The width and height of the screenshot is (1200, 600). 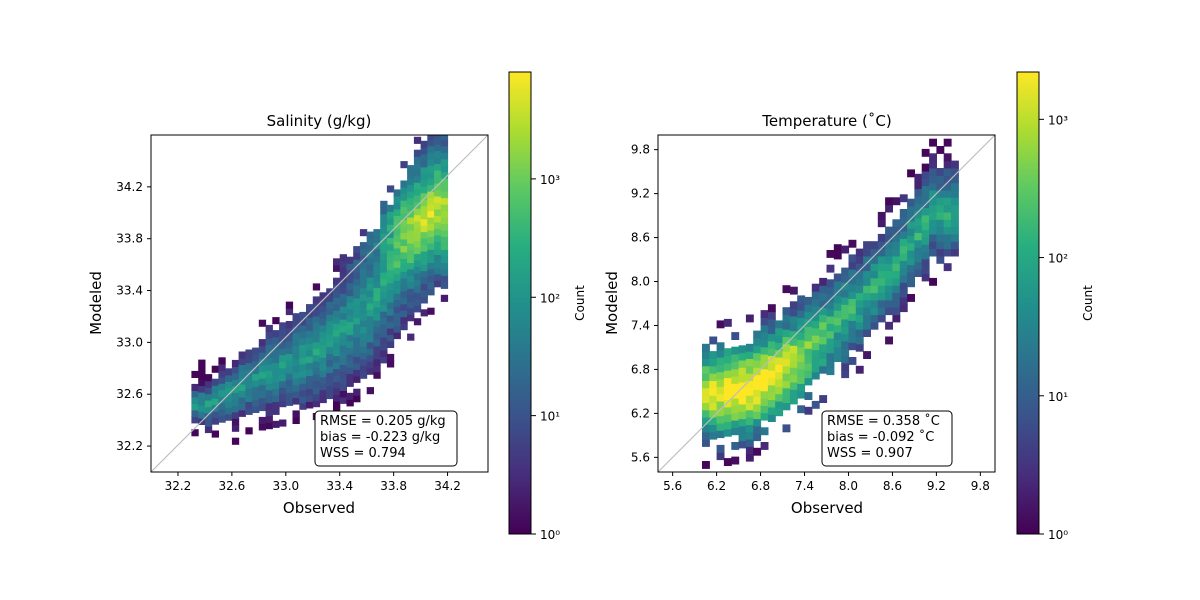 I want to click on salinity-colorbar-tick-label: 10¹, so click(x=550, y=417).